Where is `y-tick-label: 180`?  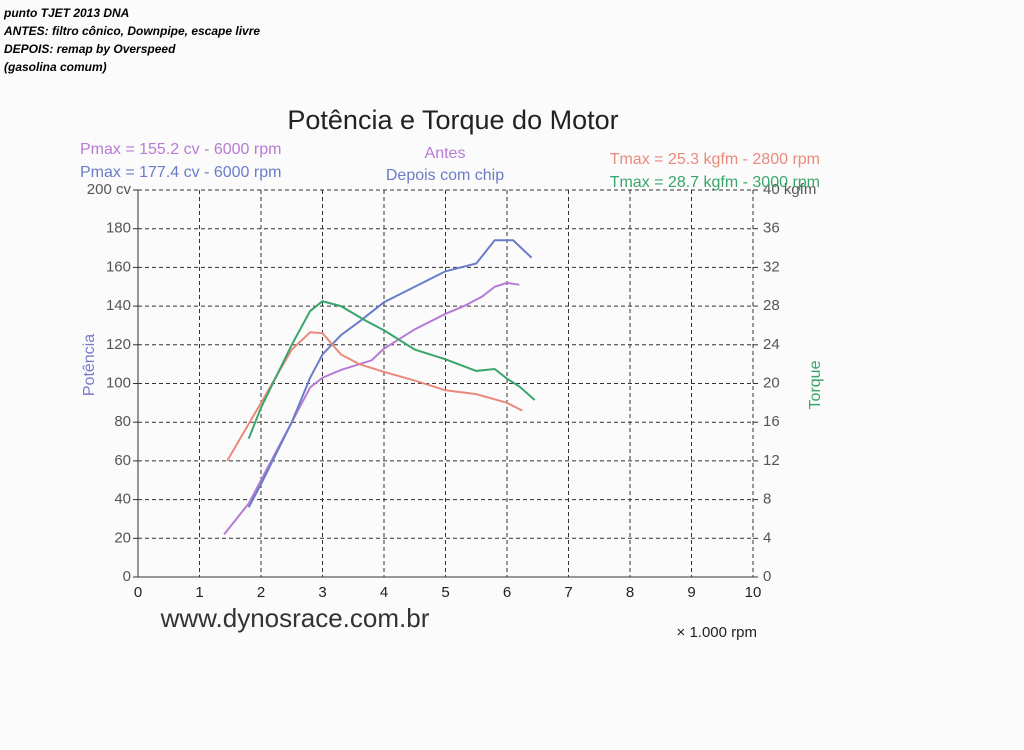 y-tick-label: 180 is located at coordinates (118, 228).